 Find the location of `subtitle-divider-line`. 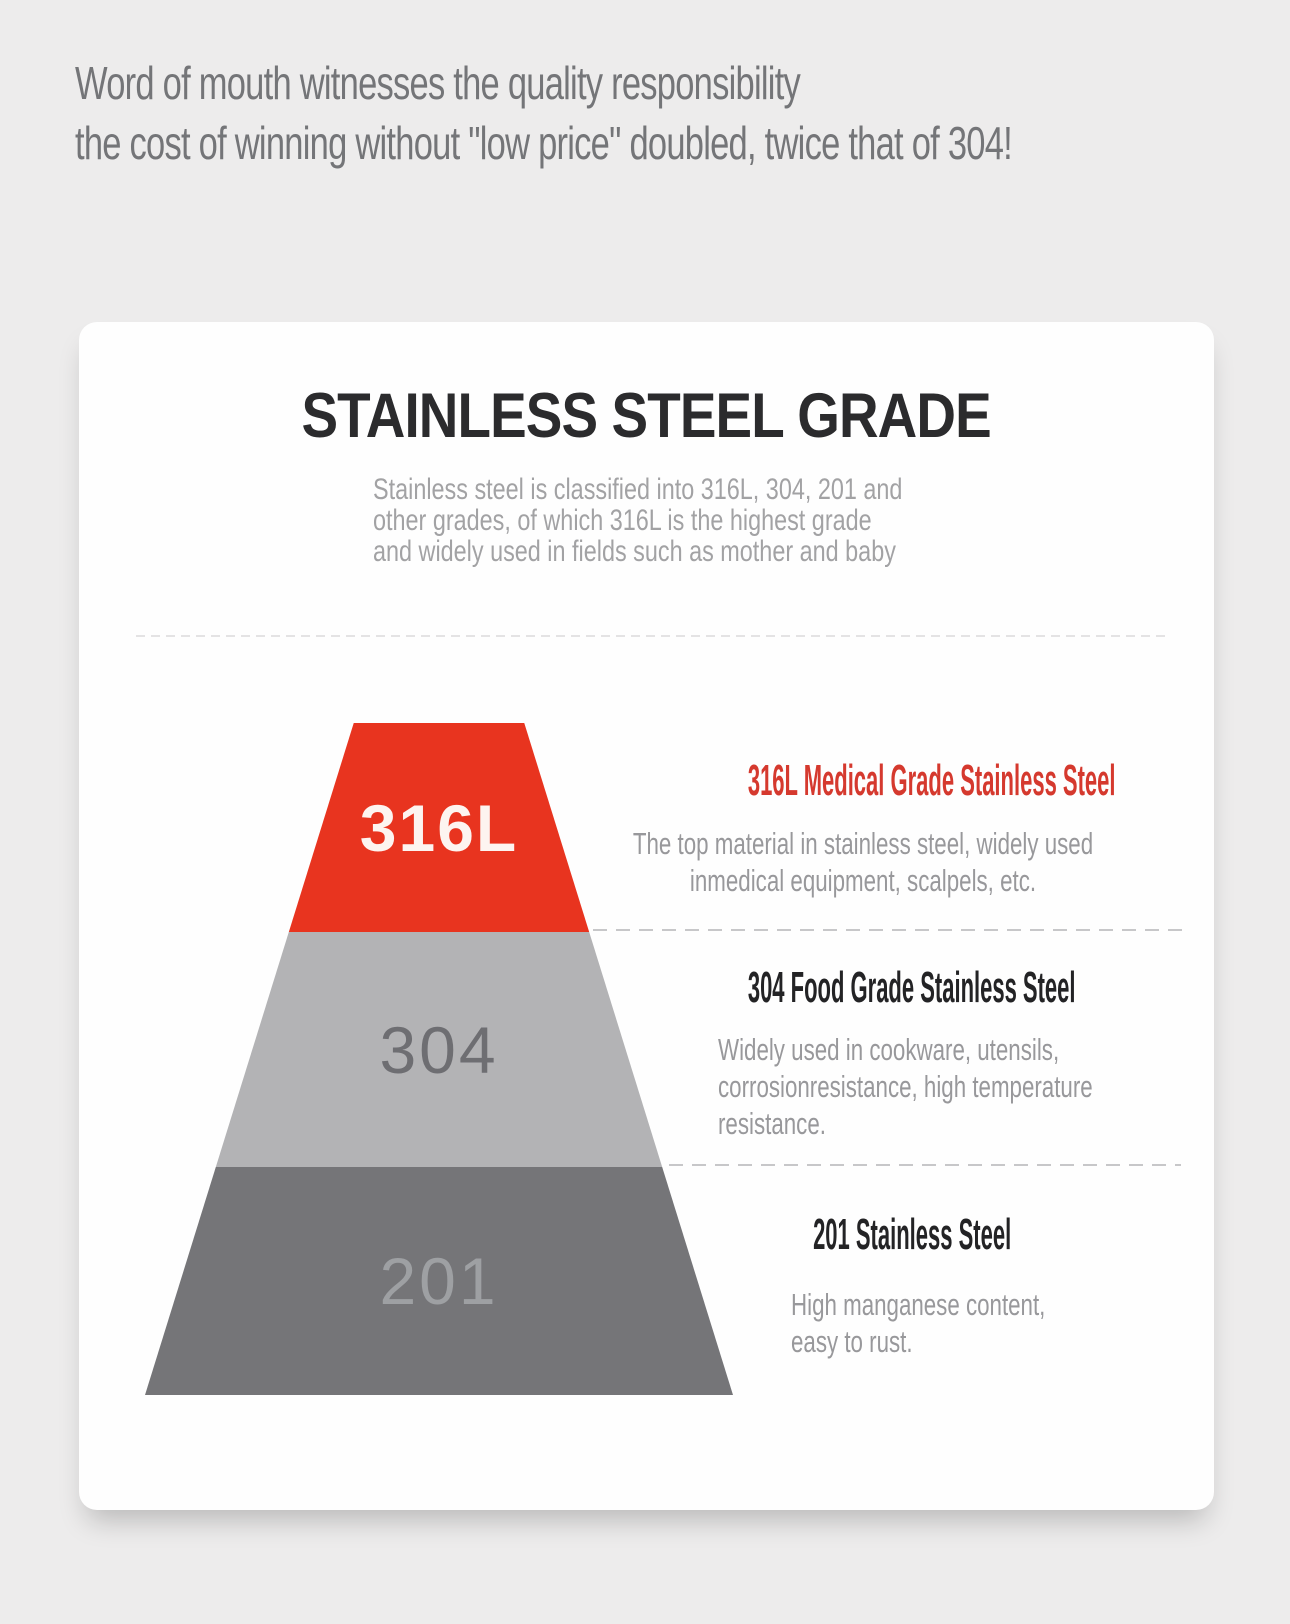

subtitle-divider-line is located at coordinates (653, 636).